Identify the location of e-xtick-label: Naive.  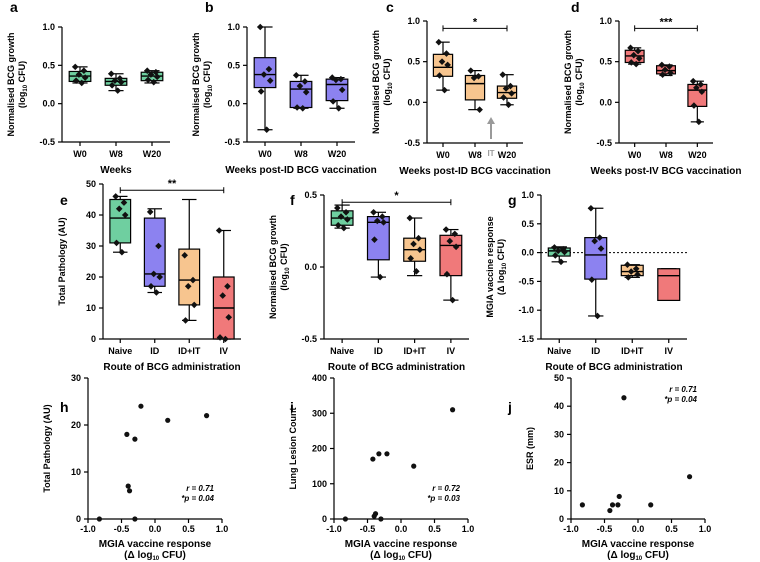
(120, 351).